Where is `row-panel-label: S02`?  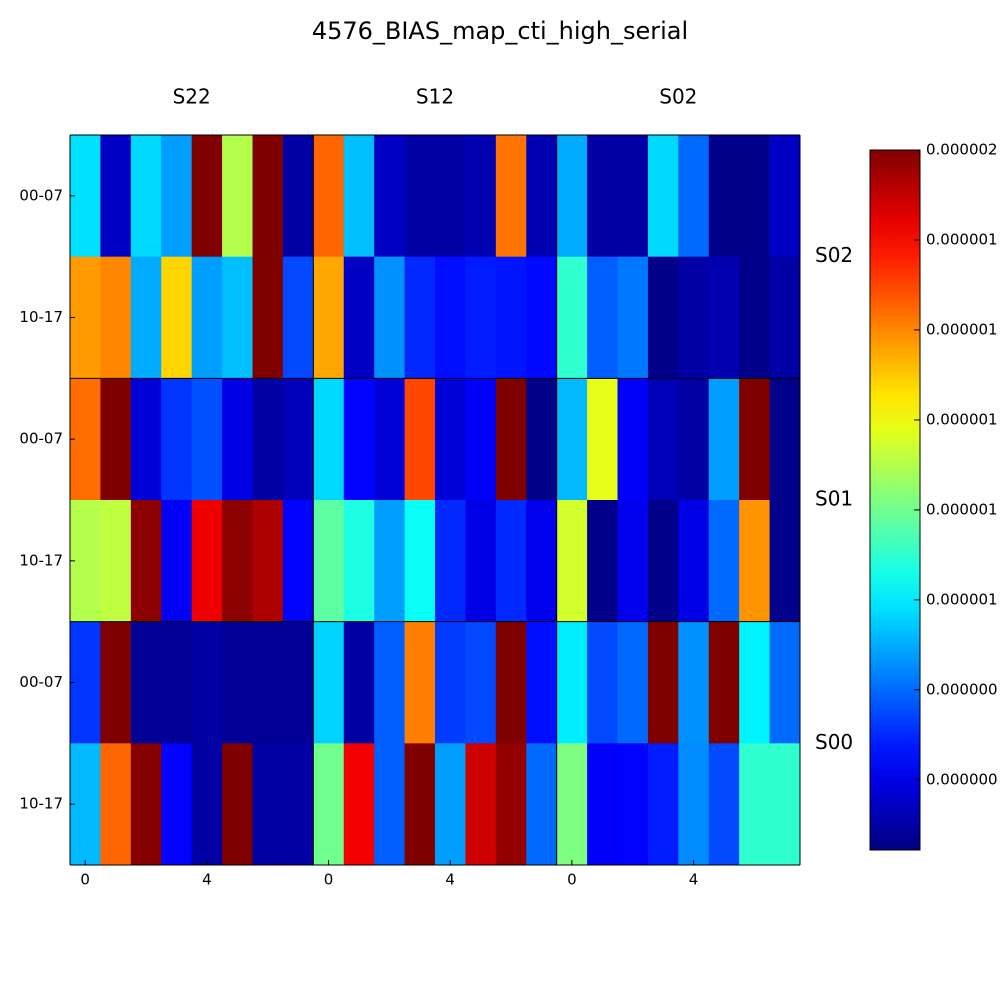 row-panel-label: S02 is located at coordinates (834, 255).